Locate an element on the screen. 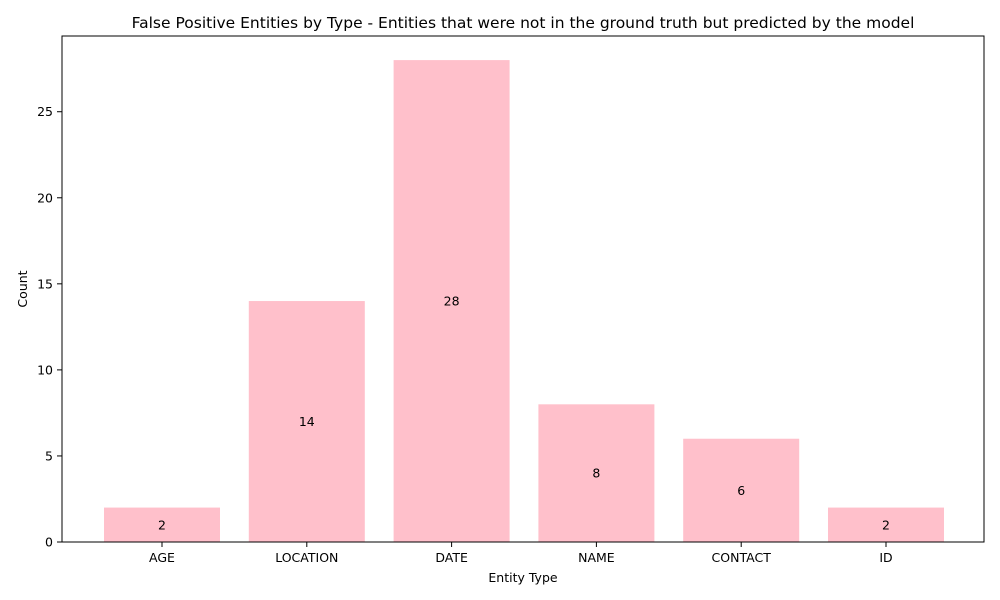 Image resolution: width=1000 pixels, height=600 pixels. y-axis-label: Count is located at coordinates (22, 288).